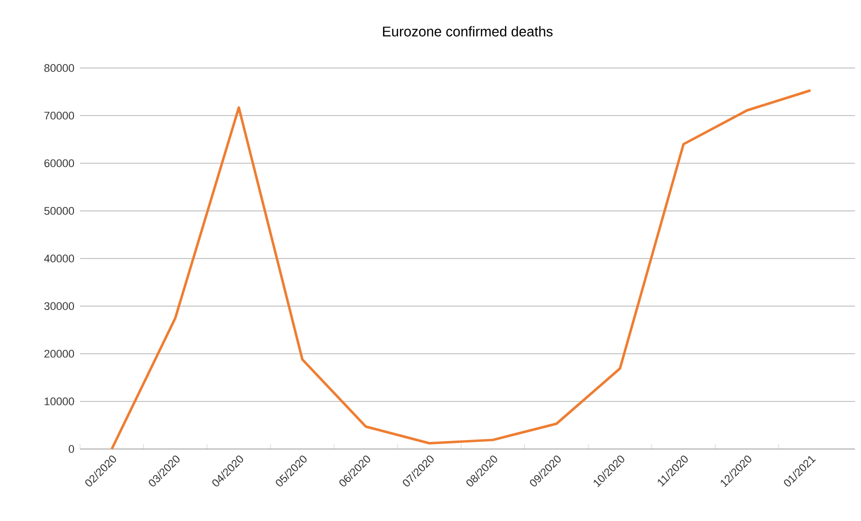 Image resolution: width=861 pixels, height=521 pixels. Describe the element at coordinates (71, 449) in the screenshot. I see `y-tick-label: 0` at that location.